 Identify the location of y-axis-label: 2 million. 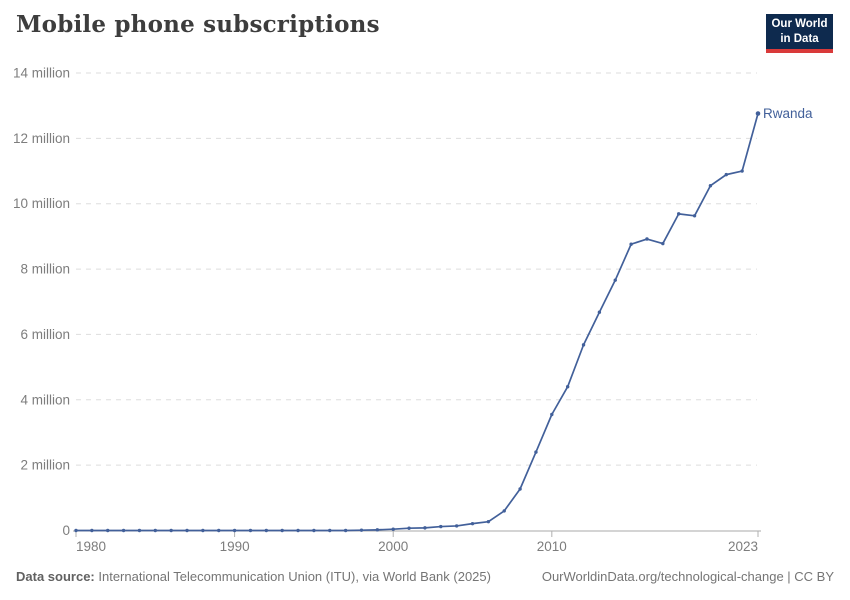
(45, 465).